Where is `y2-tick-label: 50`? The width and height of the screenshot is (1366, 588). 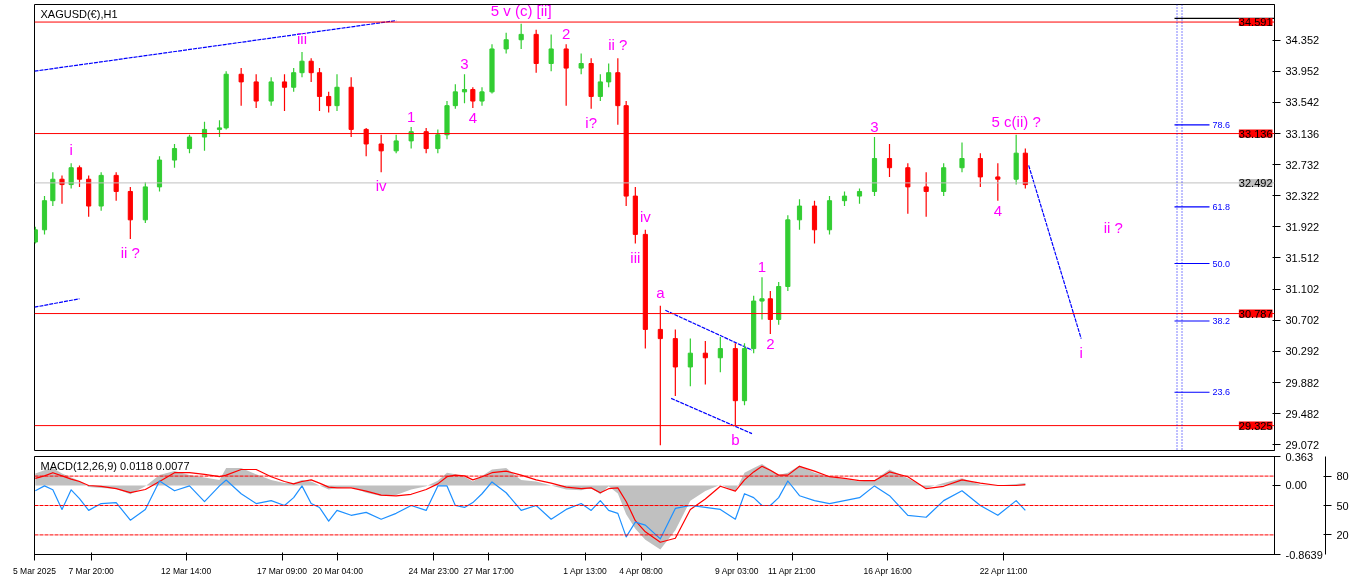
y2-tick-label: 50 is located at coordinates (1342, 505).